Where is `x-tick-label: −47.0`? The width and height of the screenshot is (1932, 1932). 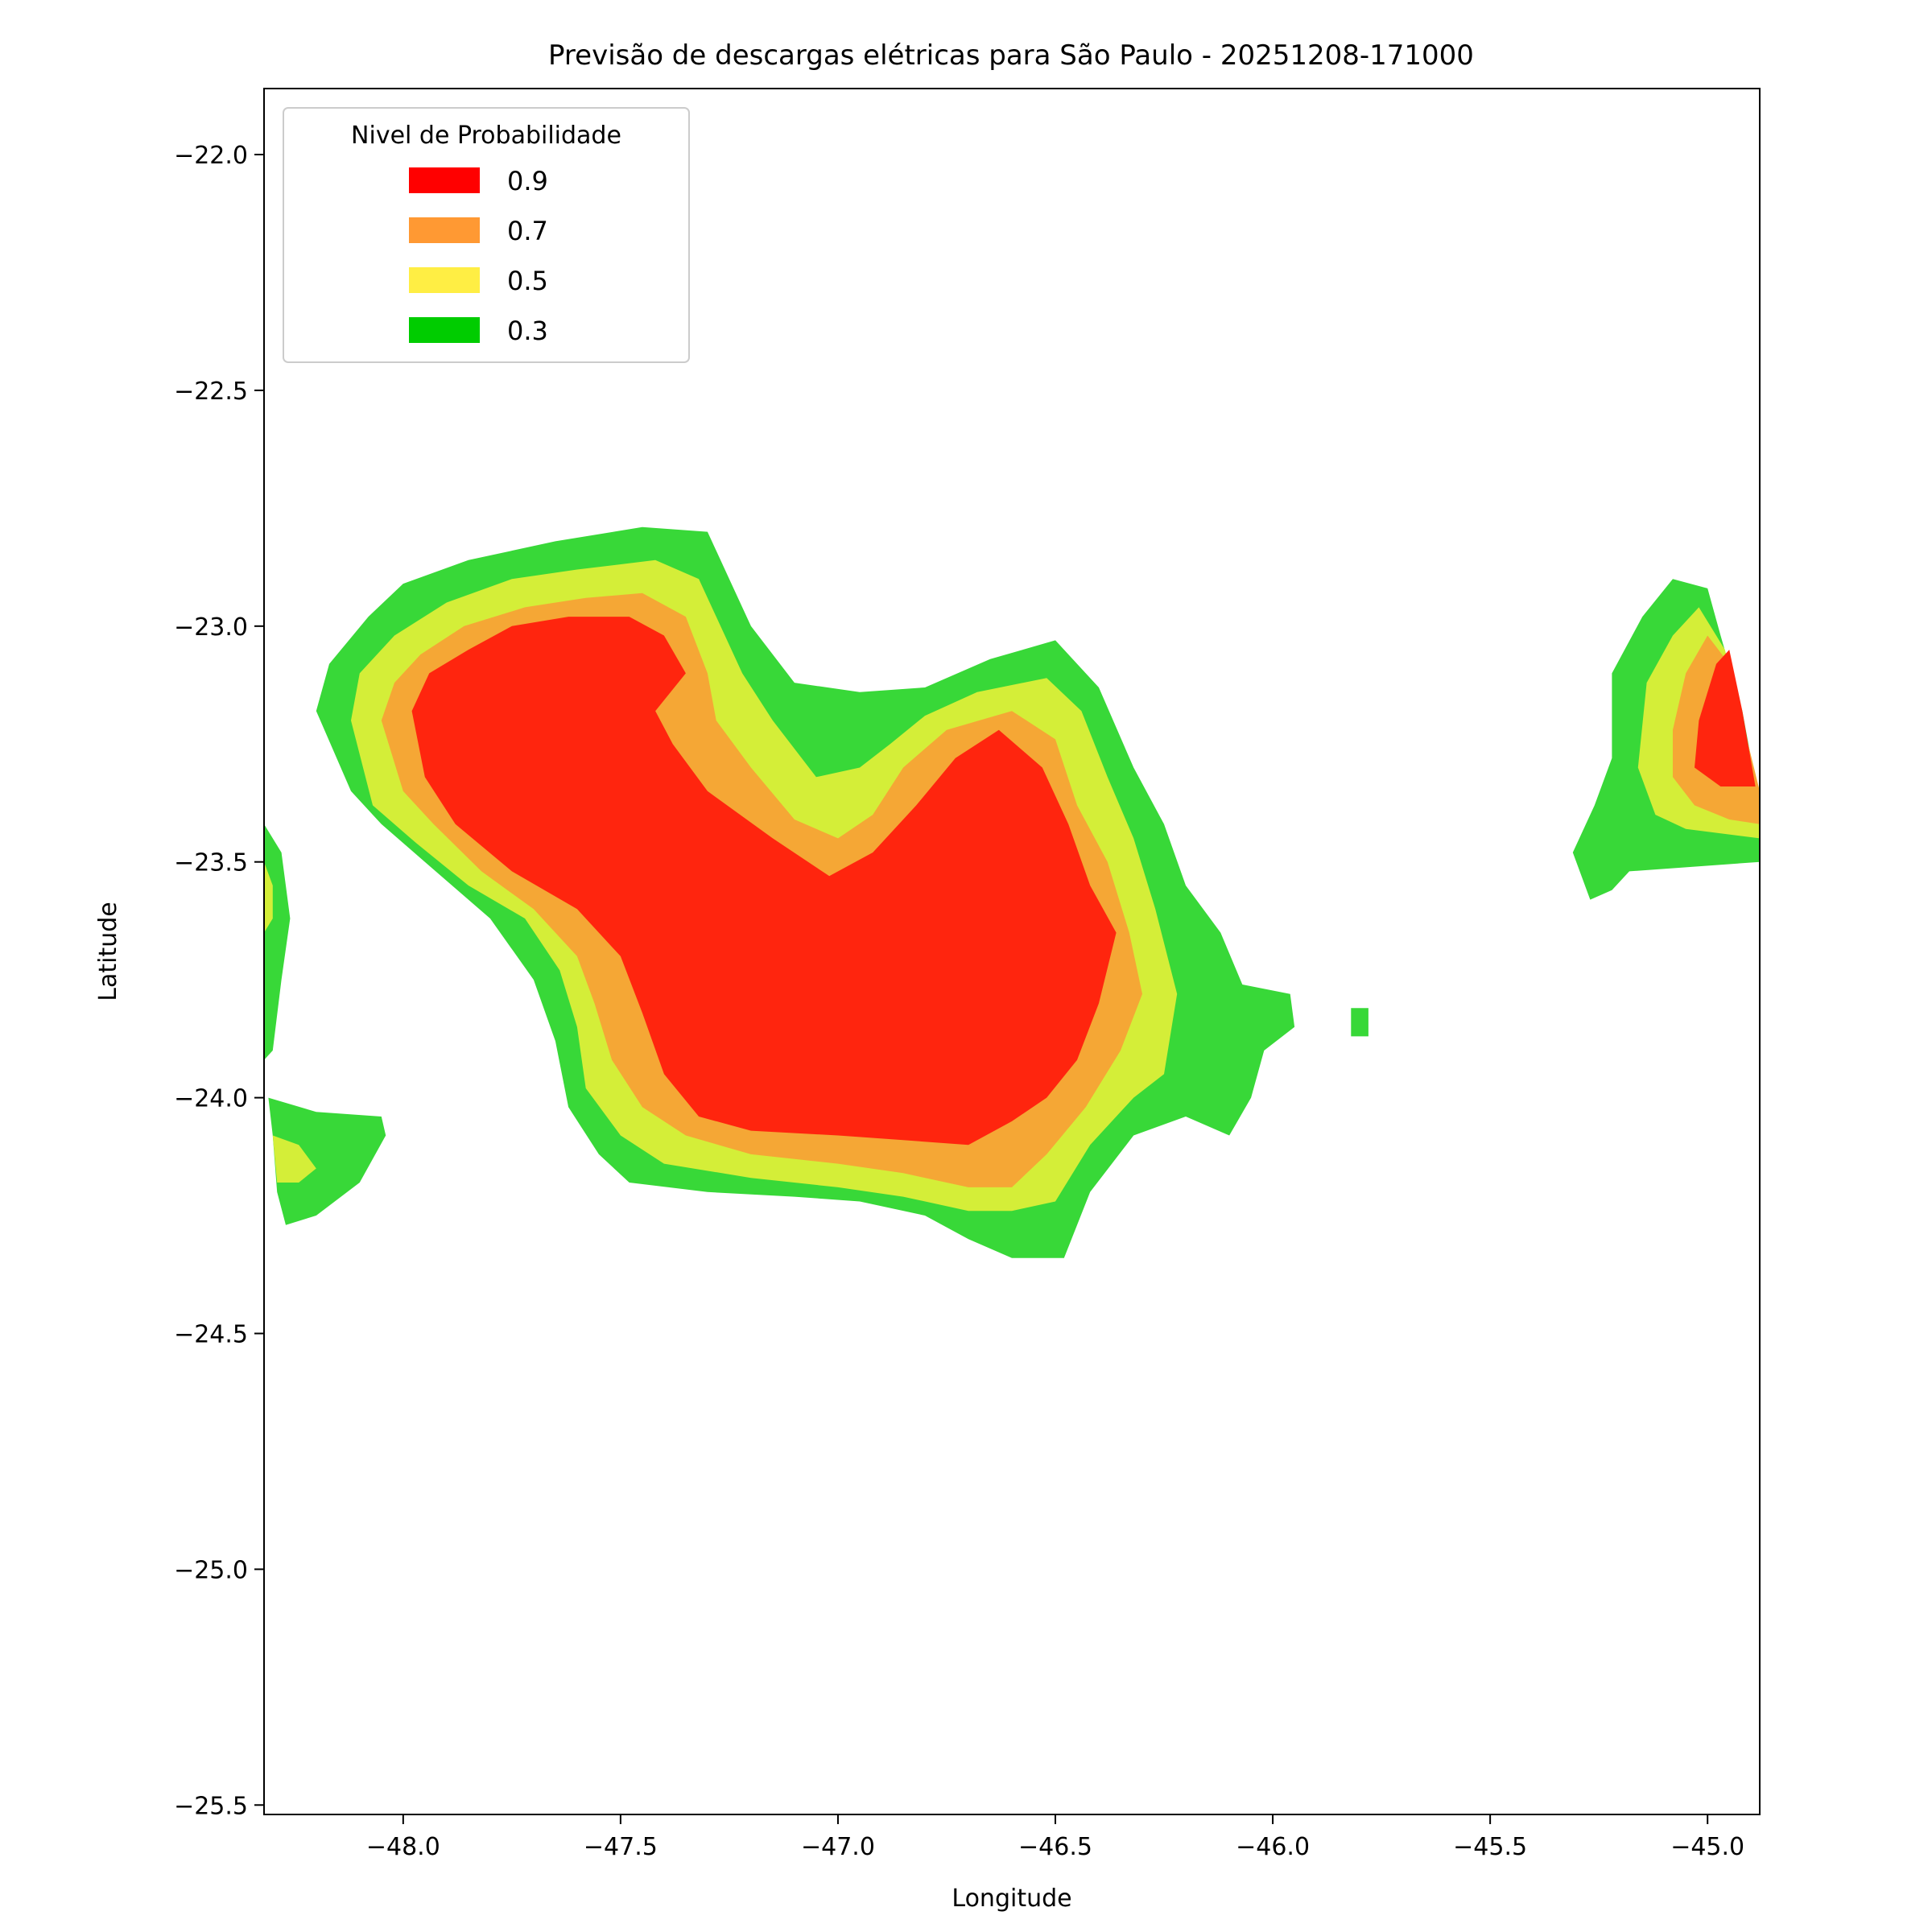 x-tick-label: −47.0 is located at coordinates (838, 1847).